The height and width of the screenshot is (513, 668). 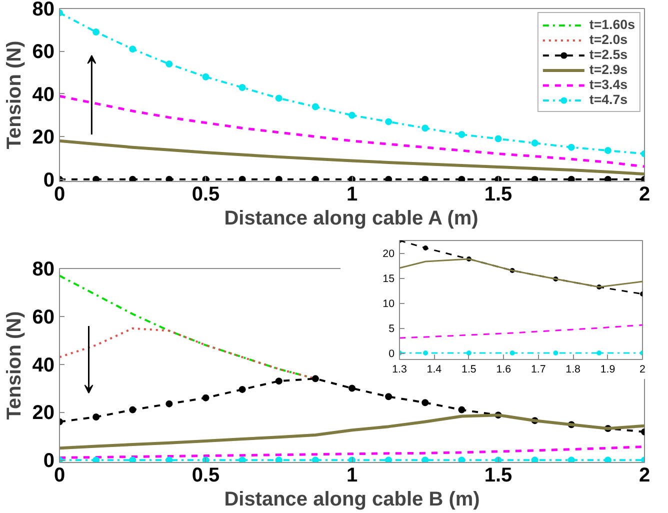 I want to click on x-axis-title: Distance along cable A (m), so click(x=351, y=219).